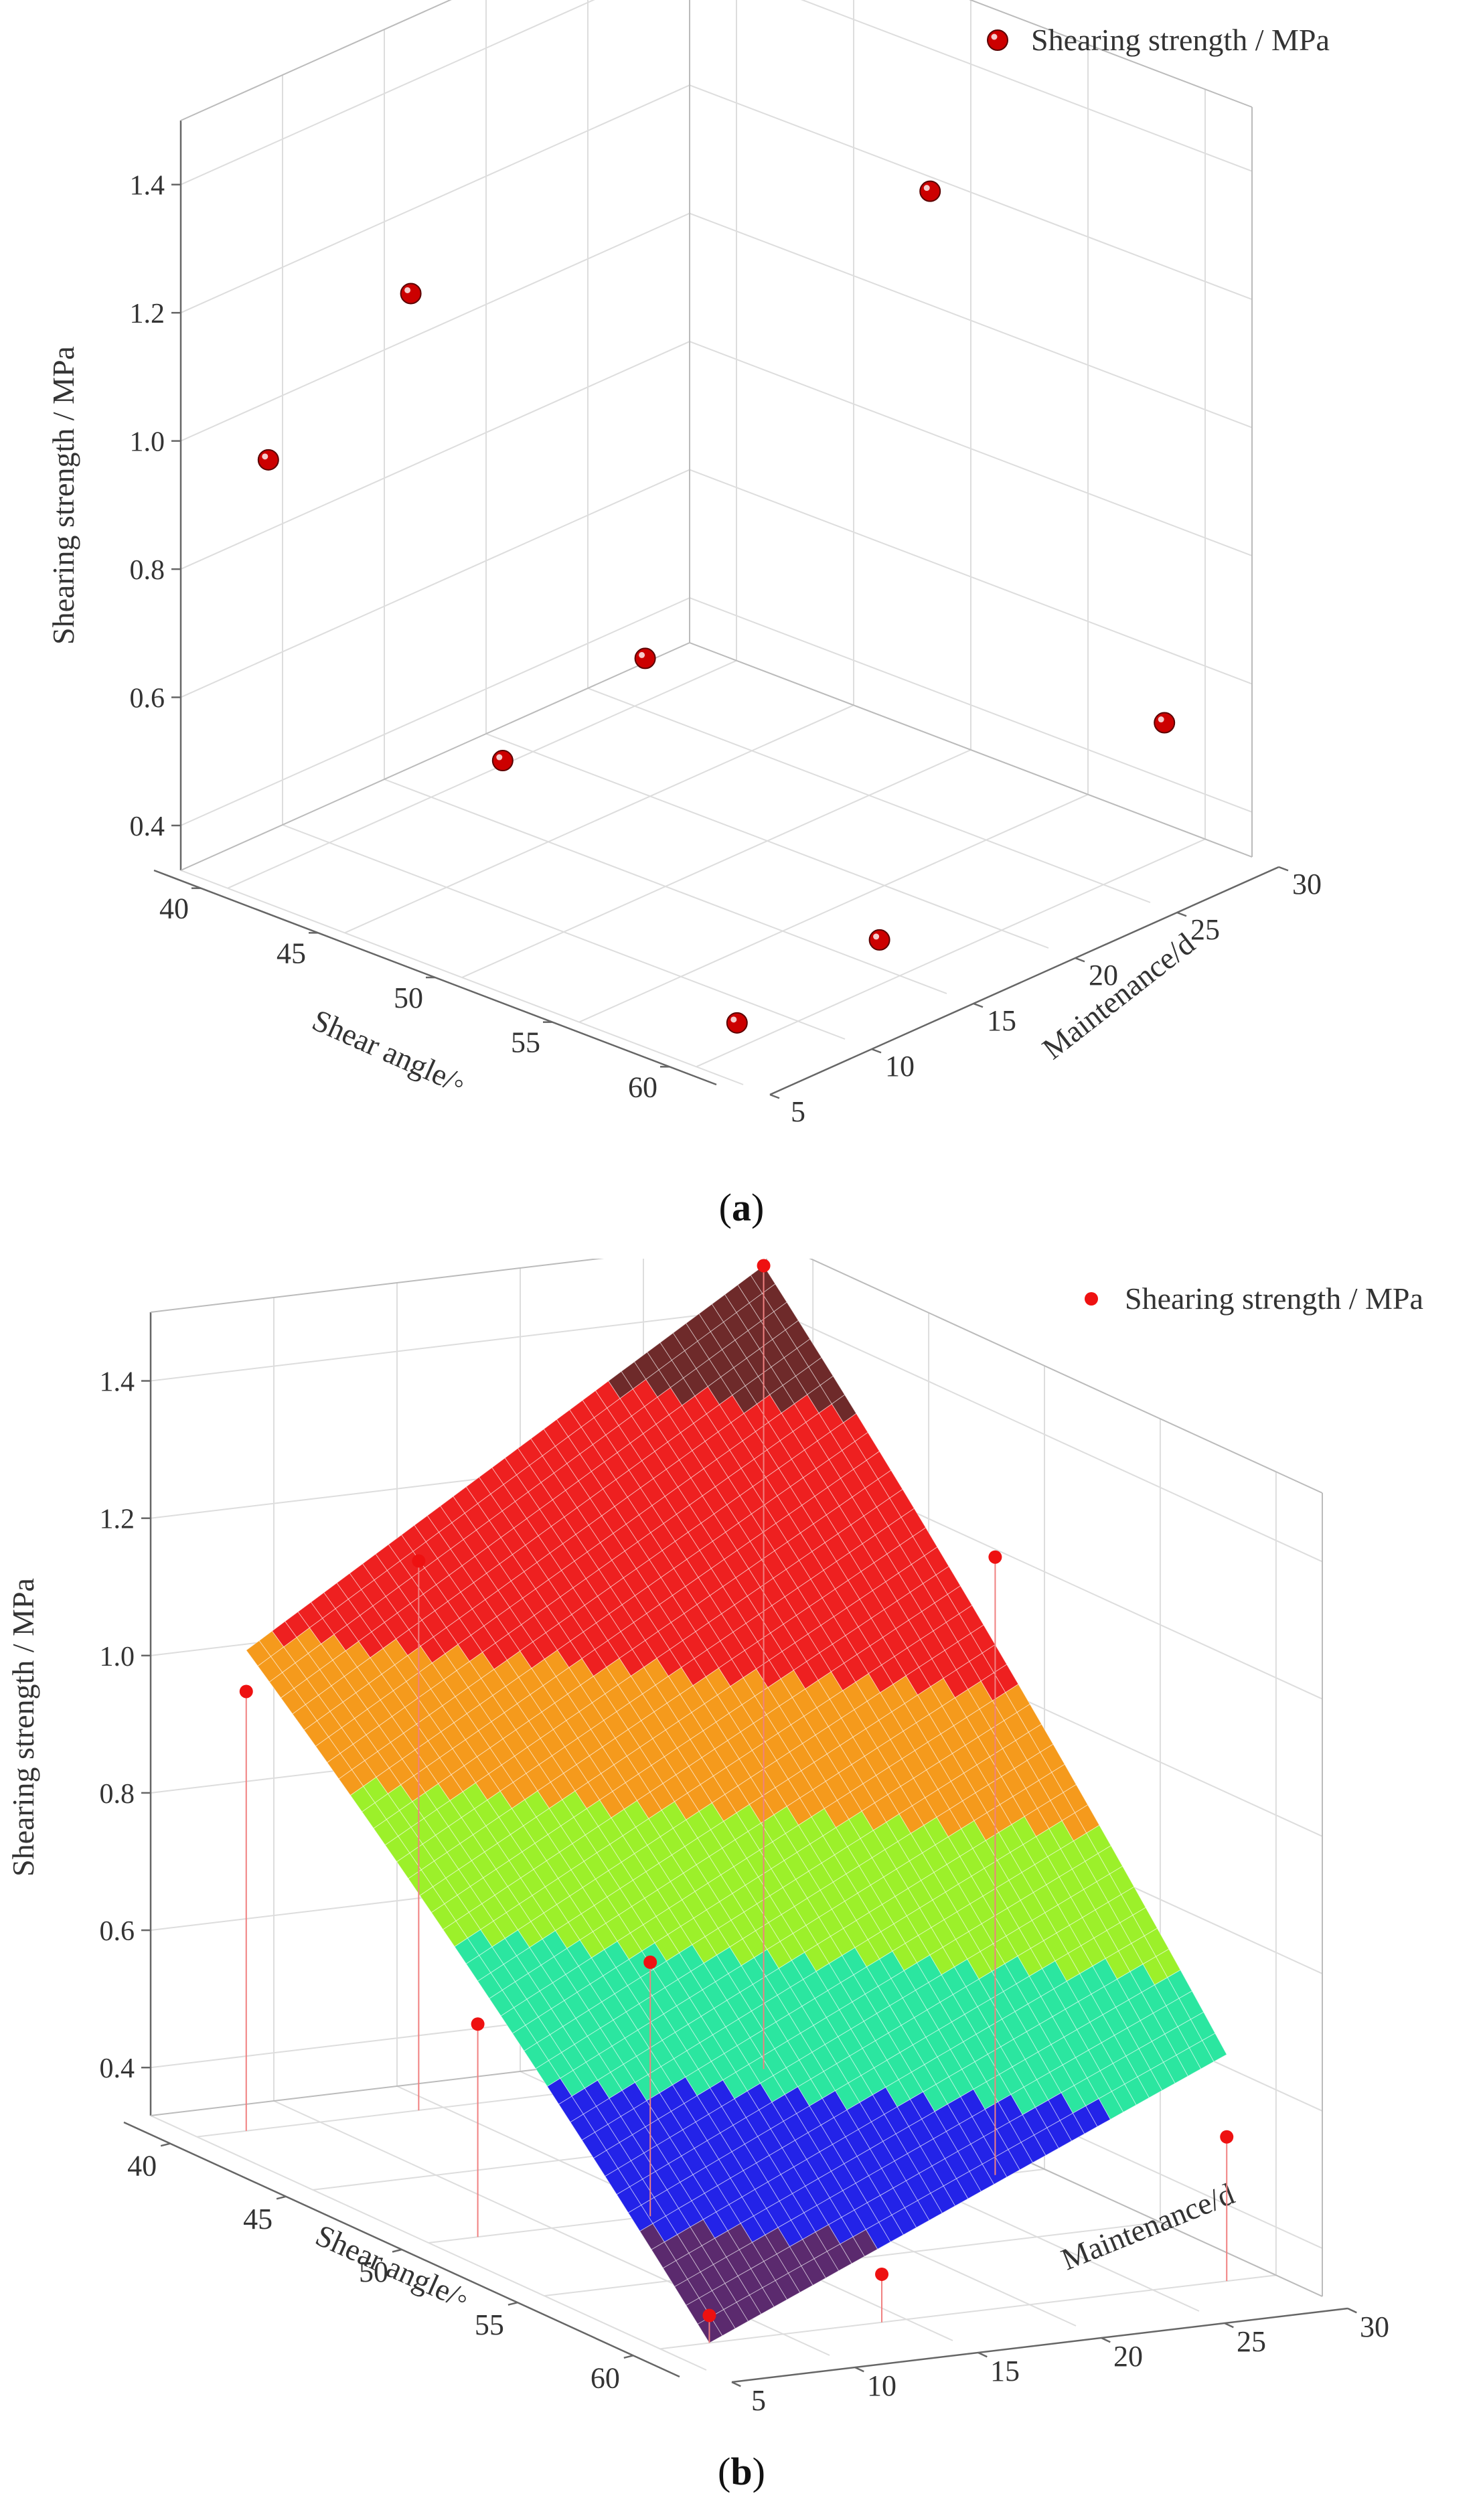 The image size is (1483, 2520). What do you see at coordinates (994, 36) in the screenshot?
I see `legend-marker-highlight` at bounding box center [994, 36].